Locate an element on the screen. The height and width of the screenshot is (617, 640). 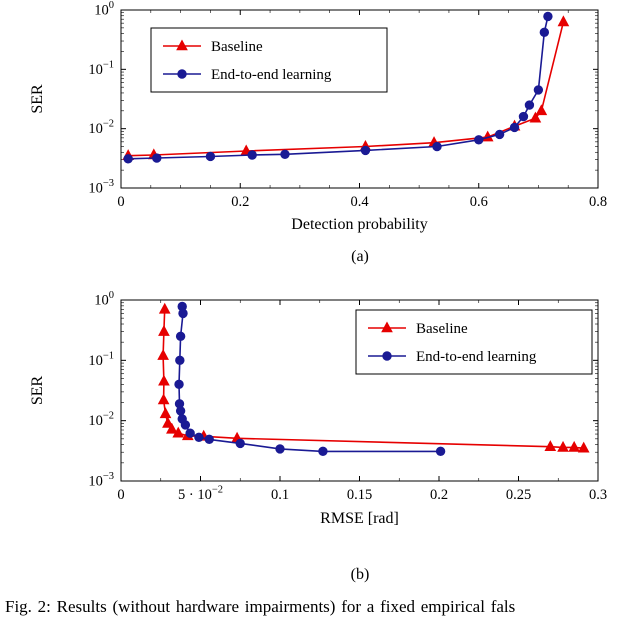
x-tick-label: 0.8 is located at coordinates (598, 202).